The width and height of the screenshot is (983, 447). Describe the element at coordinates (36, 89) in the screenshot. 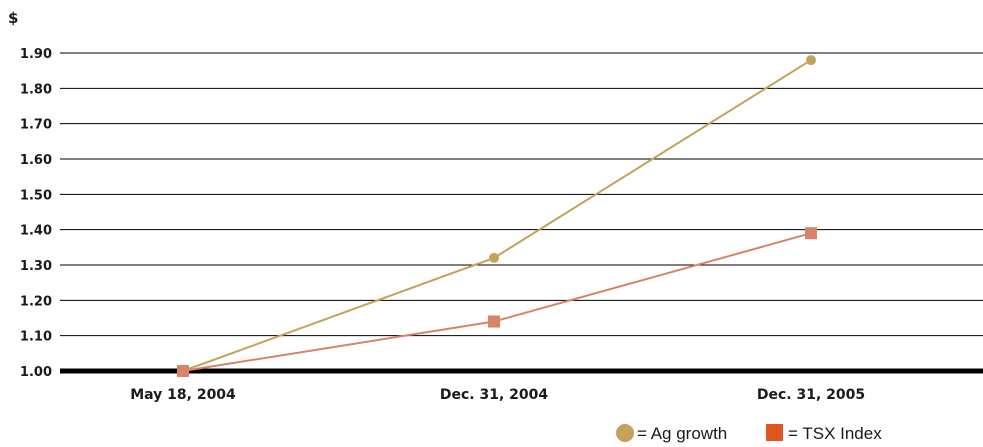

I see `y-tick-label: 1.80` at that location.